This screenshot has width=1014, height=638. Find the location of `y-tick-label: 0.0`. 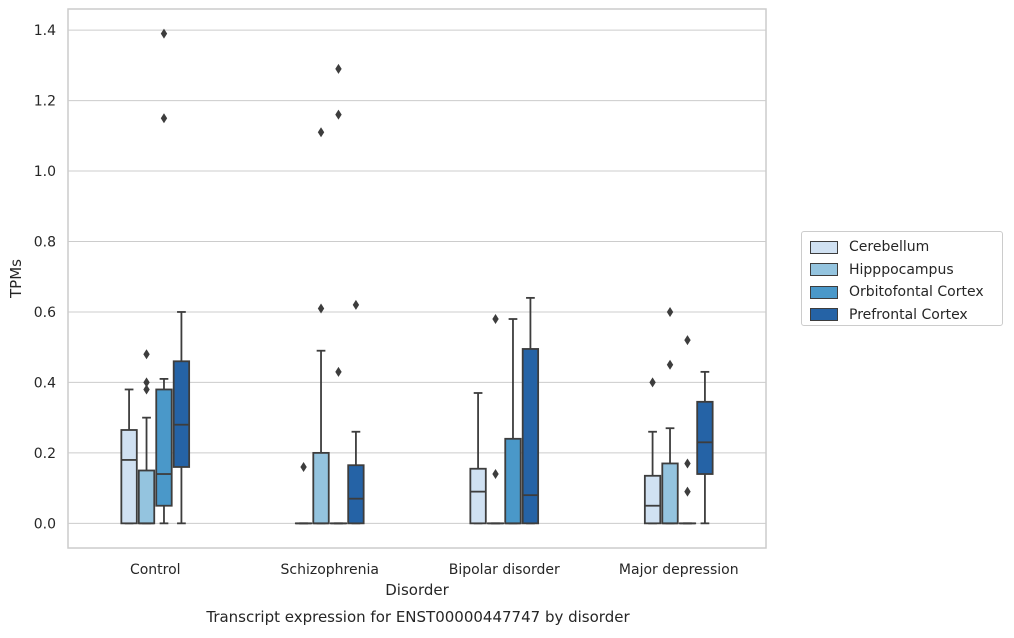

y-tick-label: 0.0 is located at coordinates (45, 524).